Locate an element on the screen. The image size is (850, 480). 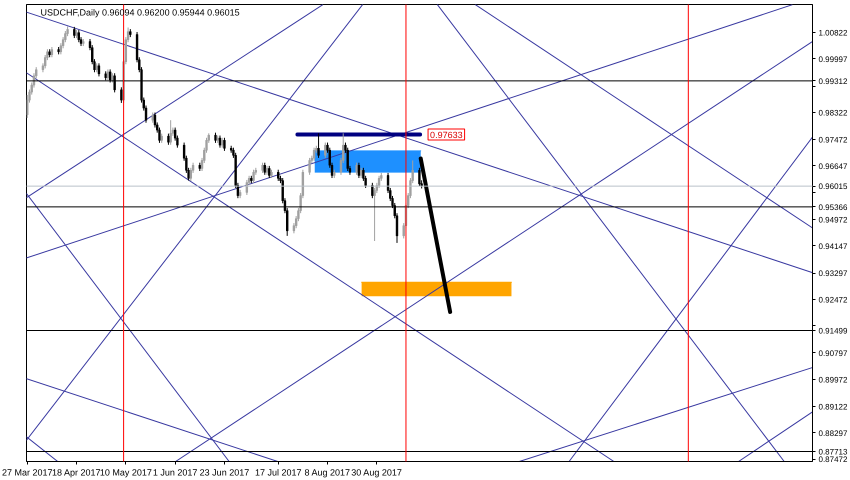
y-tick-label: 0.98322 is located at coordinates (833, 113).